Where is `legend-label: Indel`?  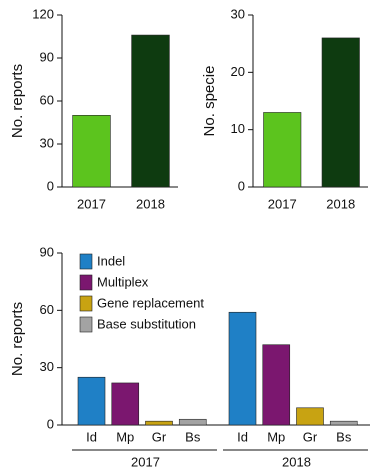 legend-label: Indel is located at coordinates (111, 260).